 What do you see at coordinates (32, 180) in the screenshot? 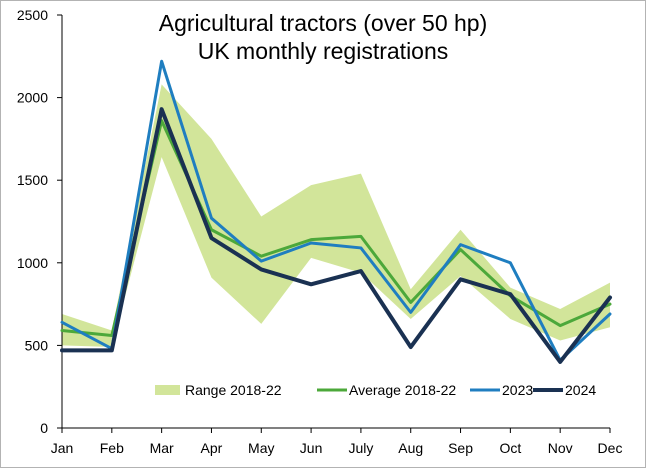
I see `y-tick-label: 1500` at bounding box center [32, 180].